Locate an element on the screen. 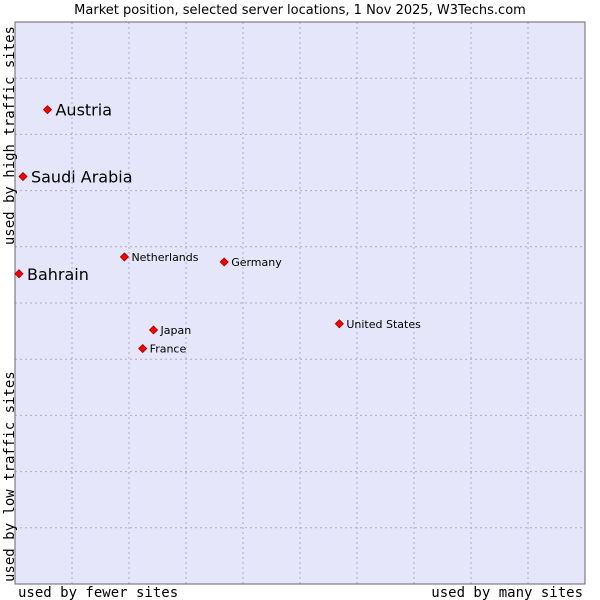 This screenshot has width=600, height=600. point-marker-netherlands is located at coordinates (124, 257).